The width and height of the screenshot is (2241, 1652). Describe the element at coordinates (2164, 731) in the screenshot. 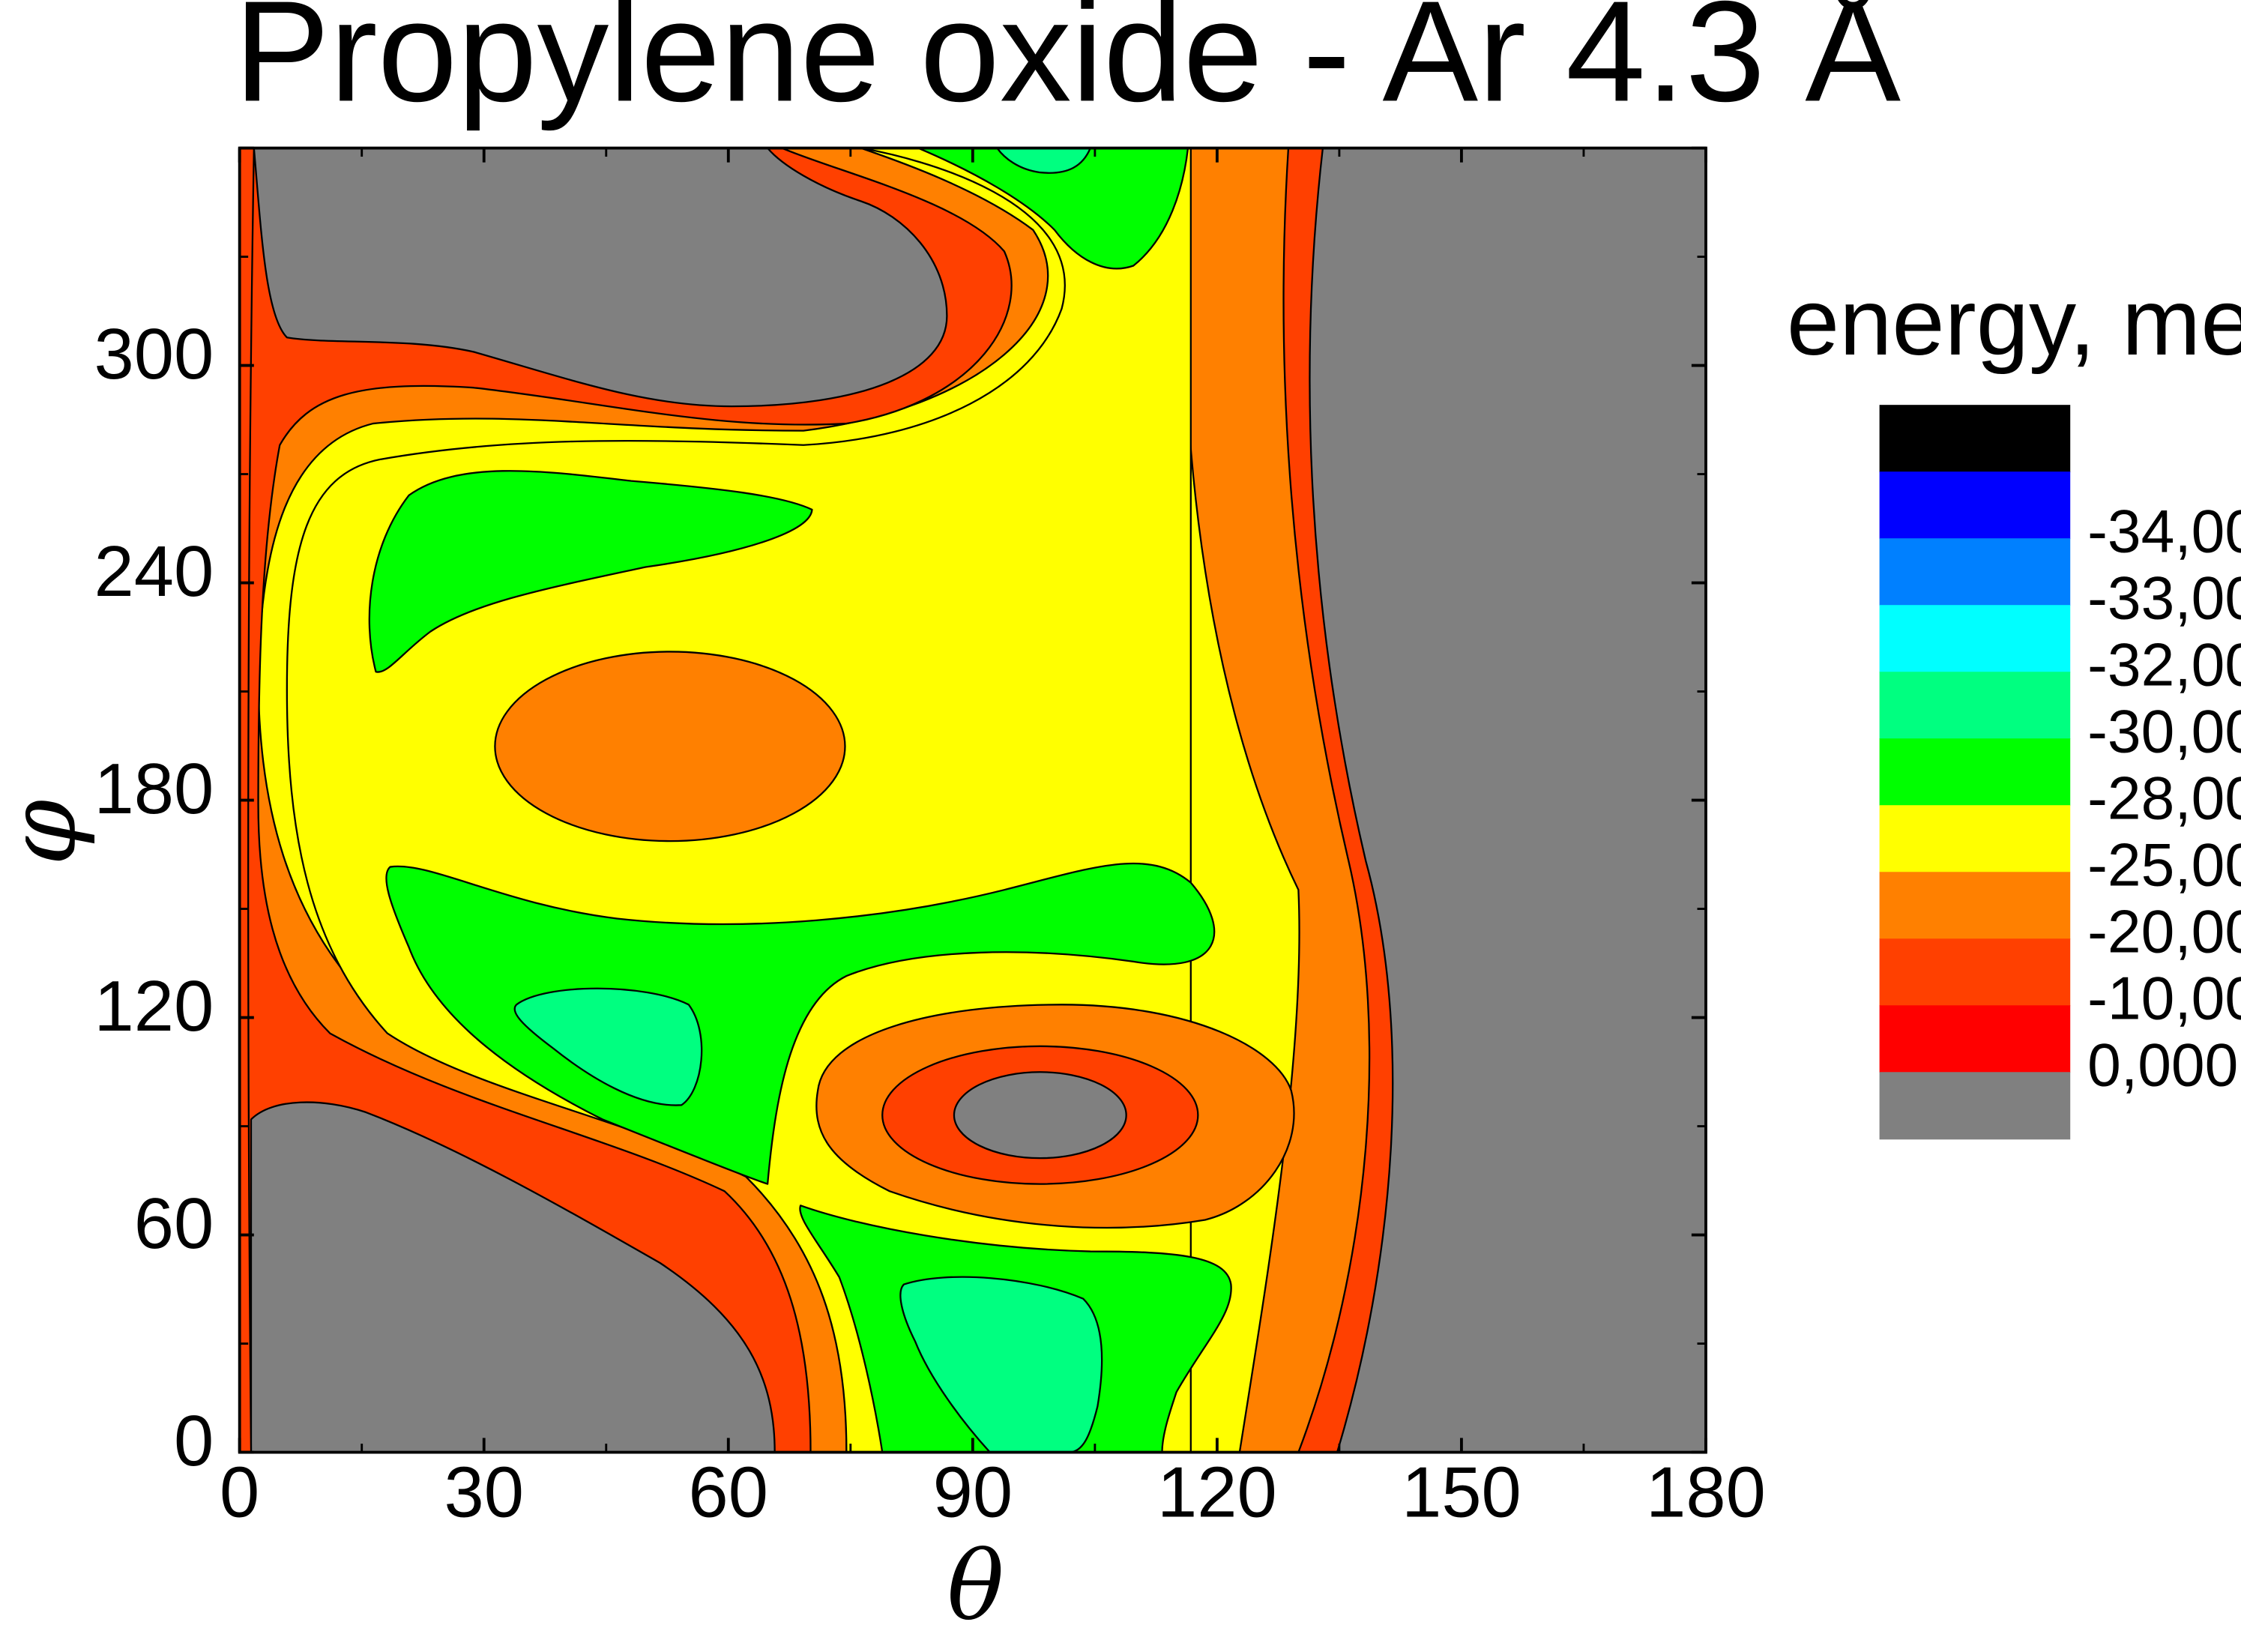

I see `legend-label: -30,00` at that location.